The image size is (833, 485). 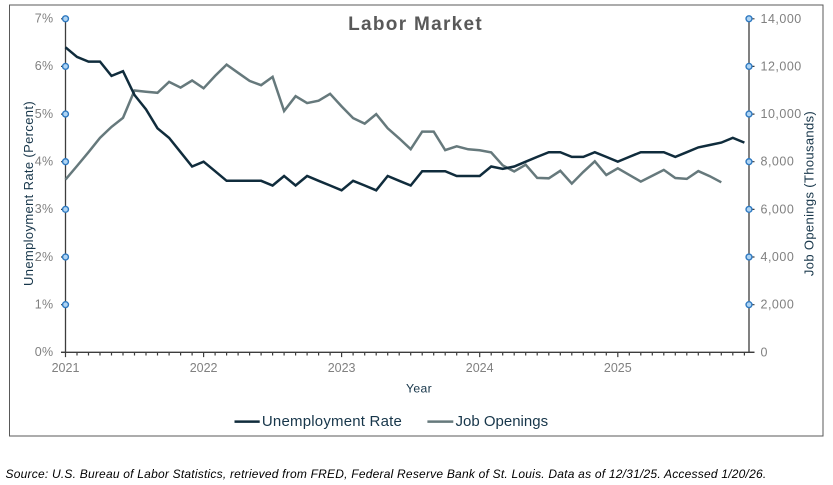 I want to click on svg-text: 8,000, so click(x=778, y=162).